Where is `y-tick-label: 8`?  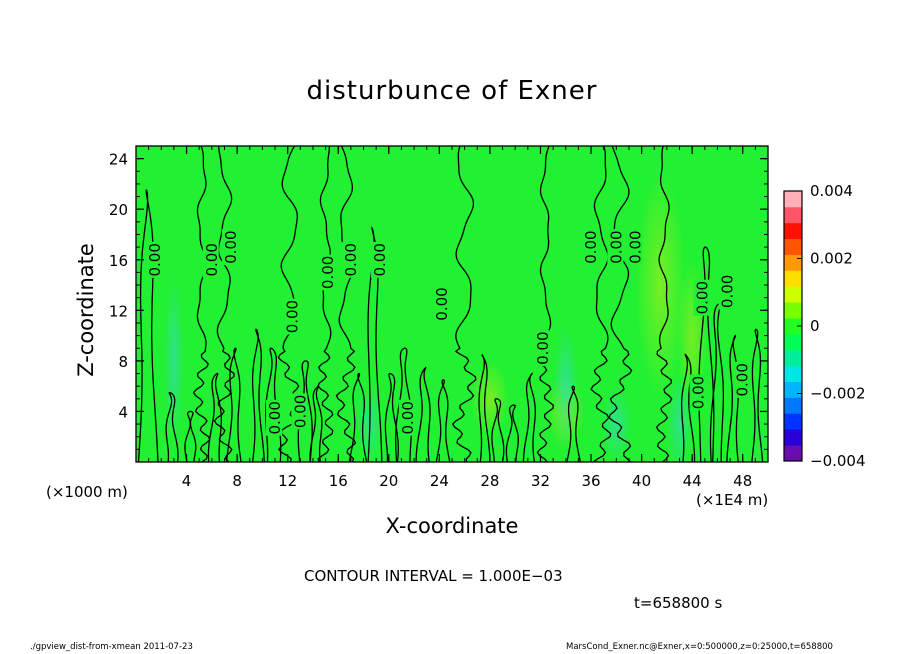 y-tick-label: 8 is located at coordinates (123, 362).